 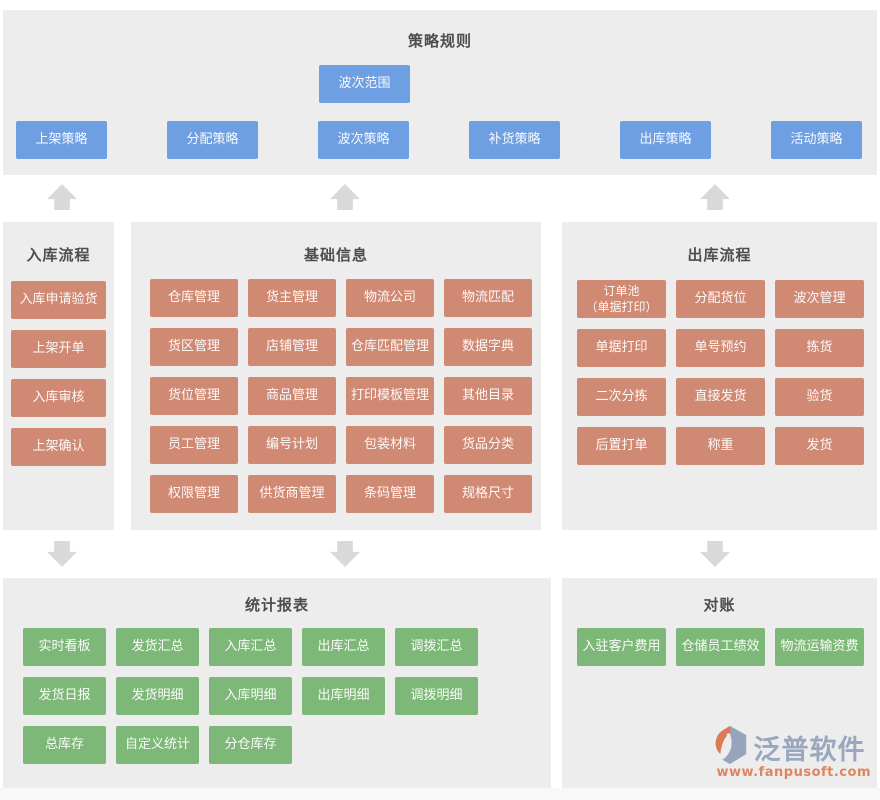 I want to click on basic-info-box: 货区管理, so click(x=194, y=347).